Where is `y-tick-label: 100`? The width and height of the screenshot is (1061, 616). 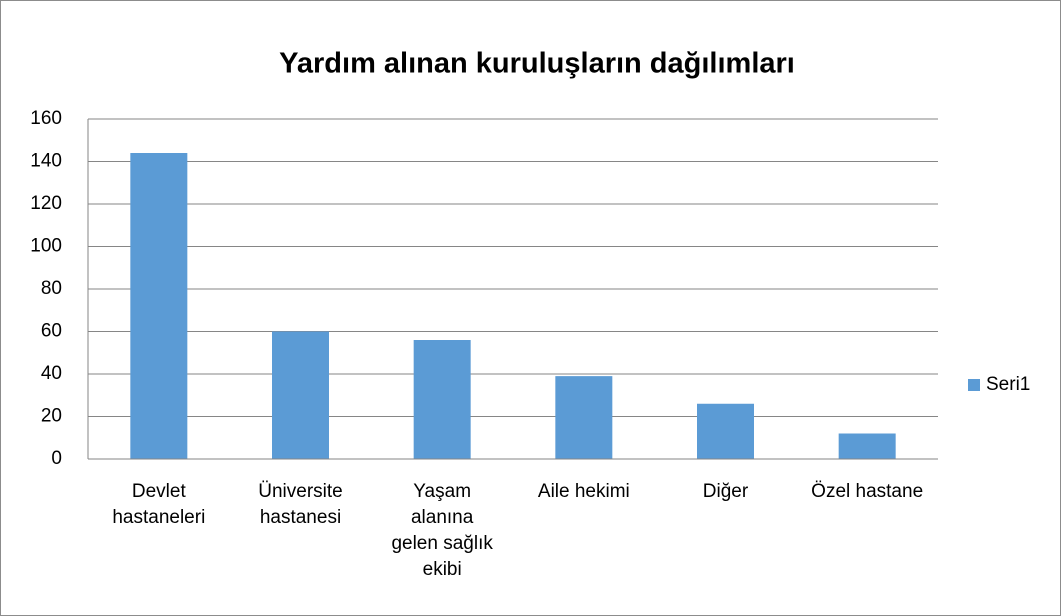
y-tick-label: 100 is located at coordinates (46, 246).